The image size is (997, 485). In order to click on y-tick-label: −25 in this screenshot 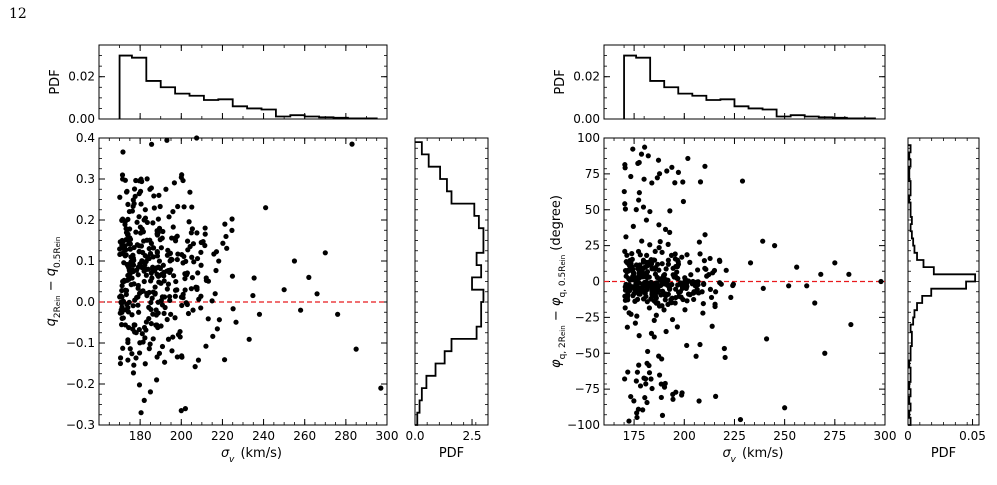, I will do `click(587, 317)`.